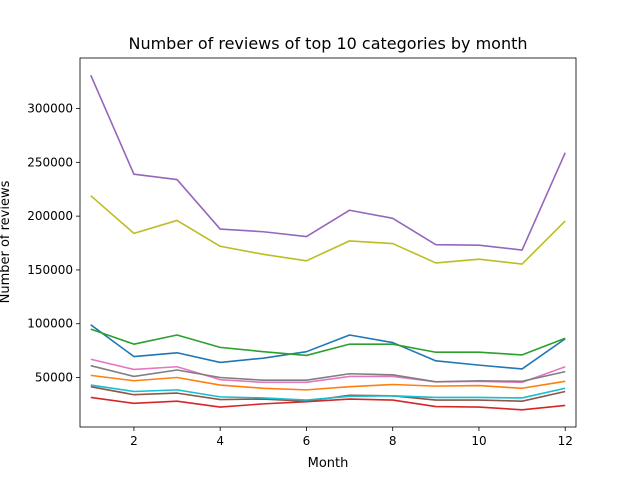  What do you see at coordinates (307, 441) in the screenshot?
I see `x-tick-label: 6` at bounding box center [307, 441].